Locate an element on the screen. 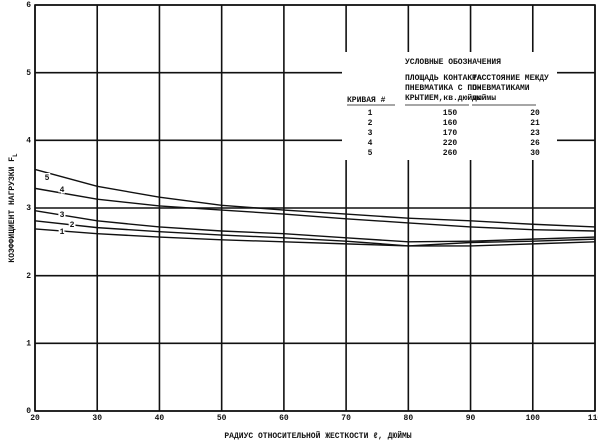 The image size is (598, 446). legend-cell: 21 is located at coordinates (535, 123).